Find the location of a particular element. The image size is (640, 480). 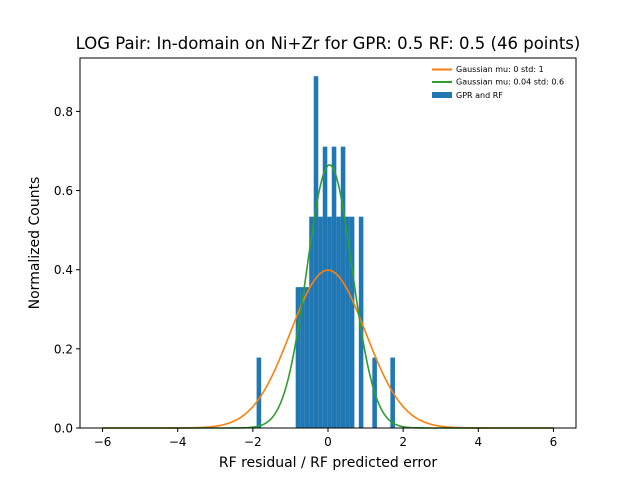

y-tick-label: 0.6 is located at coordinates (63, 191).